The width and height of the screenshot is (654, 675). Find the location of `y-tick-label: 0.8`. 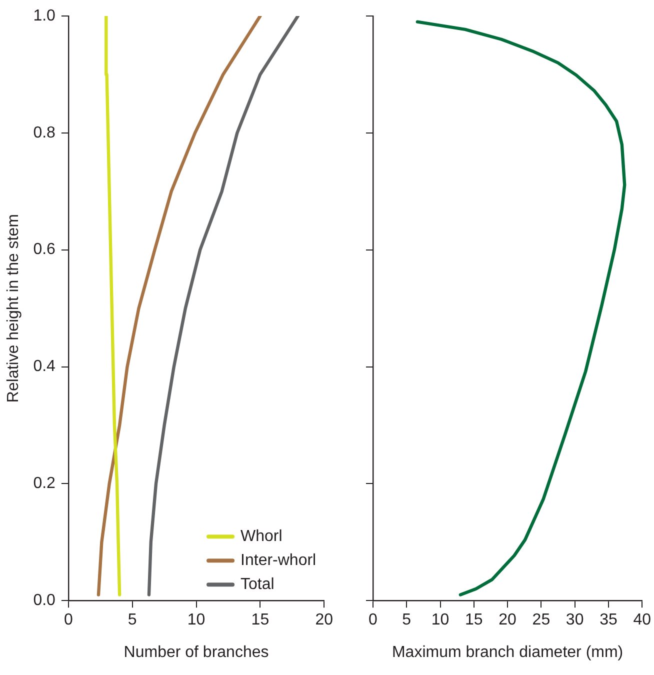

y-tick-label: 0.8 is located at coordinates (44, 133).